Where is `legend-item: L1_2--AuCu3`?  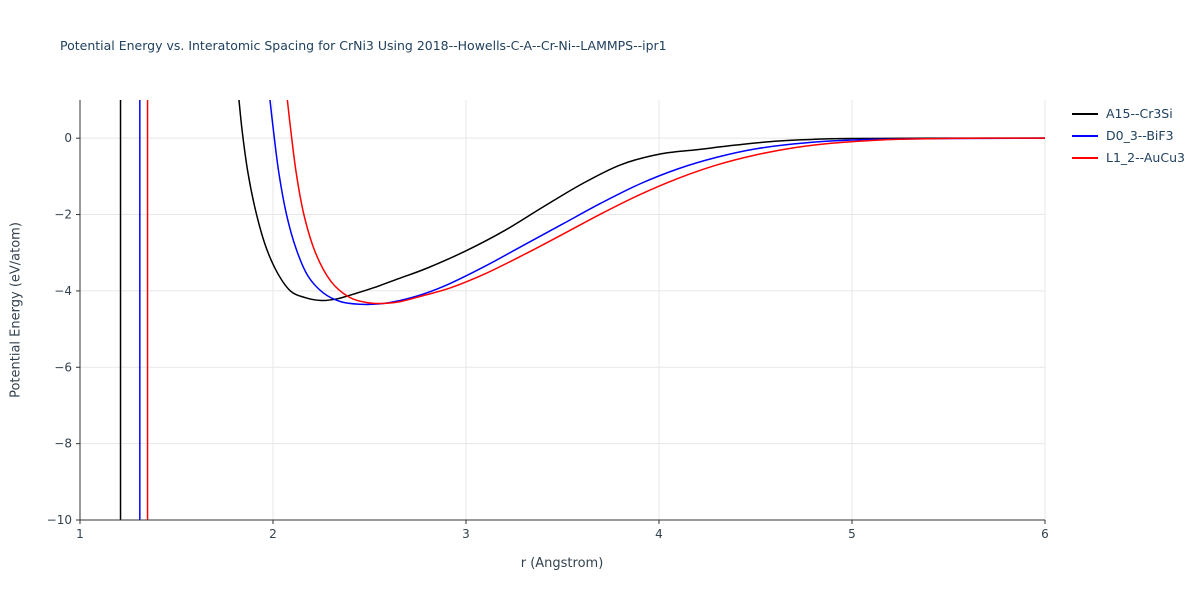
legend-item: L1_2--AuCu3 is located at coordinates (1128, 157).